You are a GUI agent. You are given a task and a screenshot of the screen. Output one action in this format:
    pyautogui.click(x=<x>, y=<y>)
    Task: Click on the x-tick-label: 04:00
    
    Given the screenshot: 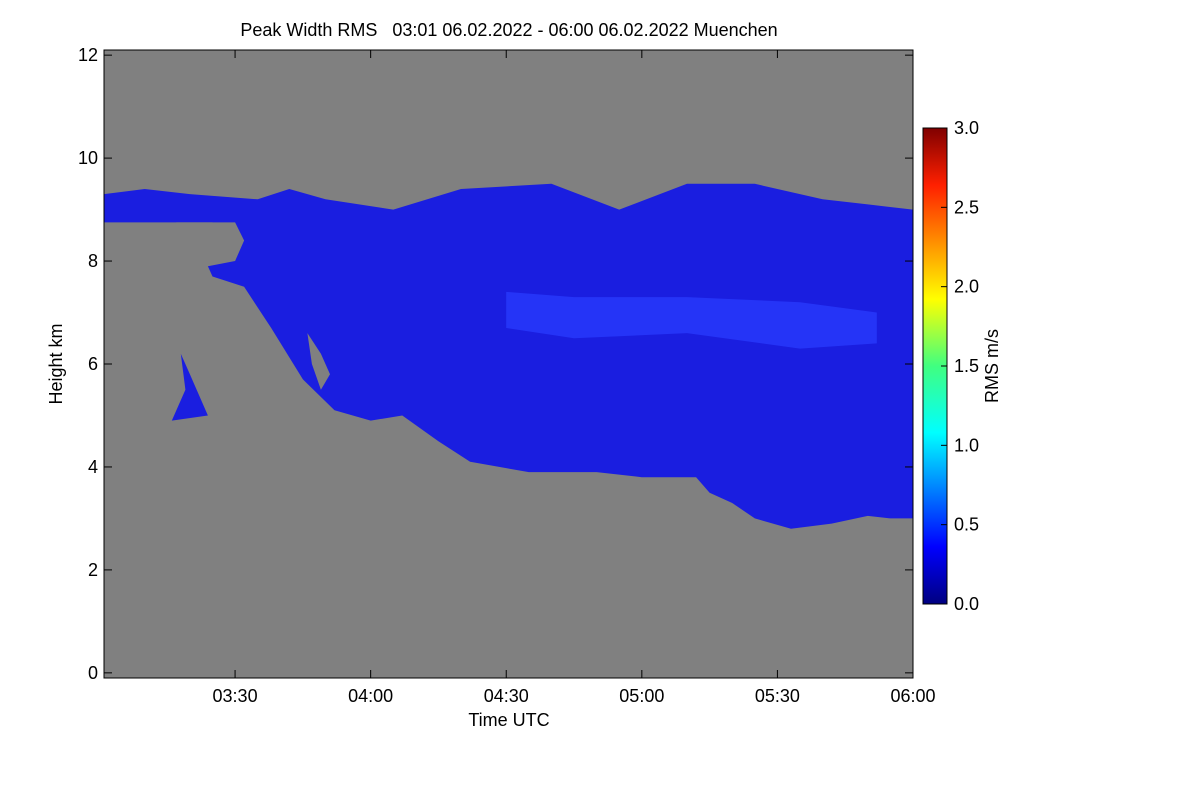 What is the action you would take?
    pyautogui.click(x=370, y=696)
    